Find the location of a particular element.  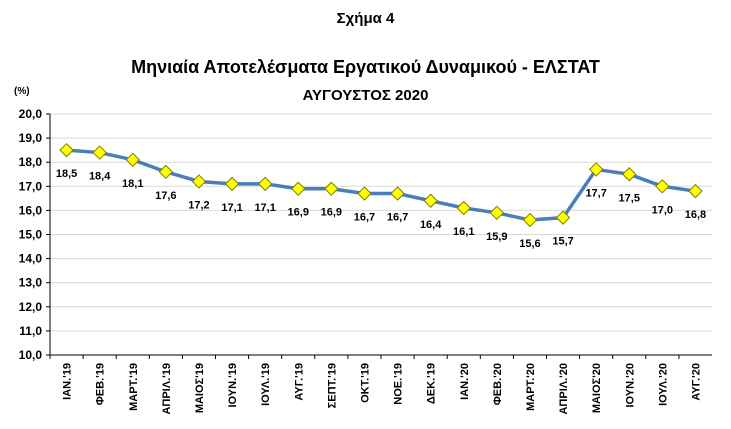

series-line is located at coordinates (381, 185).